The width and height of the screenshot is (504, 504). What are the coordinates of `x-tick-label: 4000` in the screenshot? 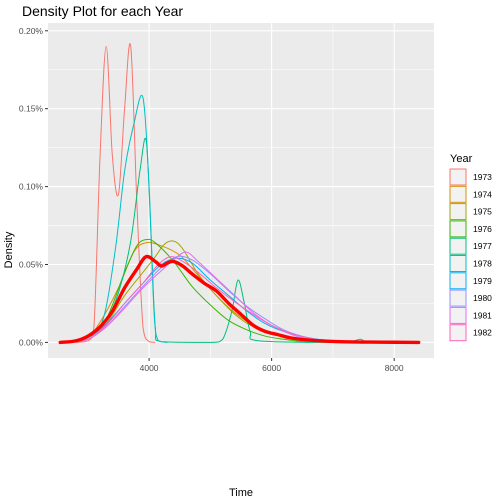 It's located at (149, 368).